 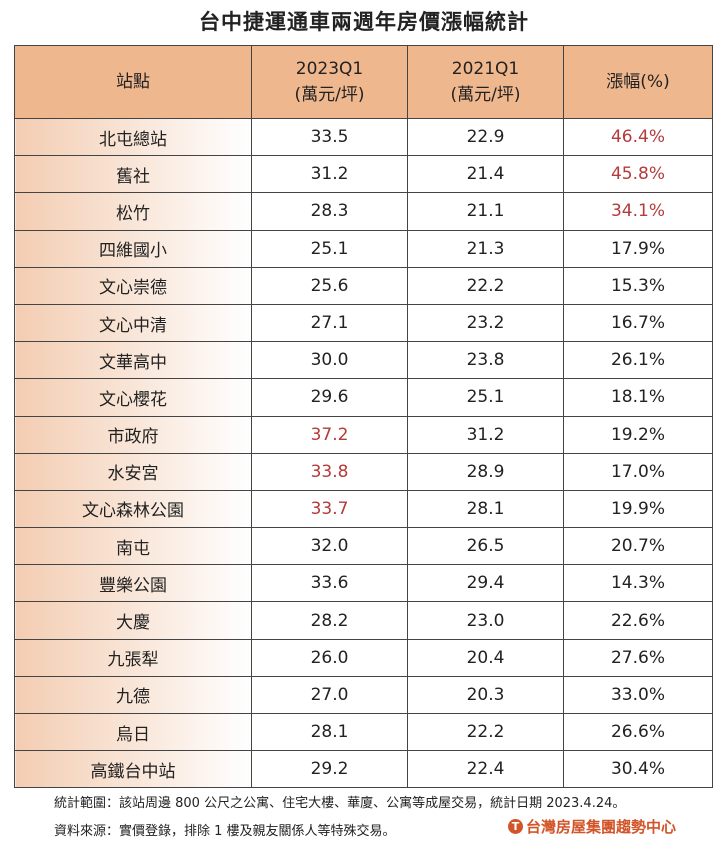 I want to click on price-2023-cell: 33.6, so click(x=329, y=583).